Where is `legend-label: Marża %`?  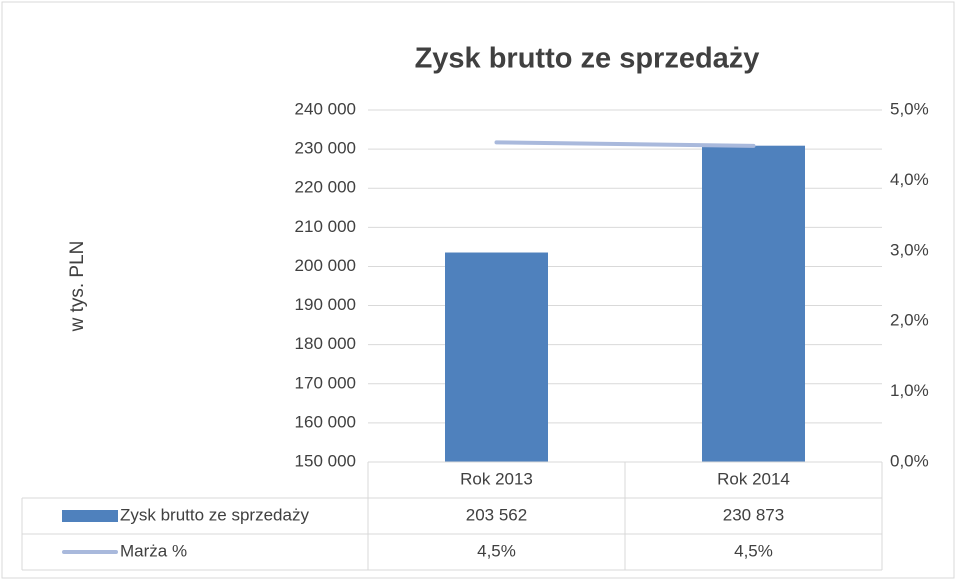 legend-label: Marża % is located at coordinates (153, 550).